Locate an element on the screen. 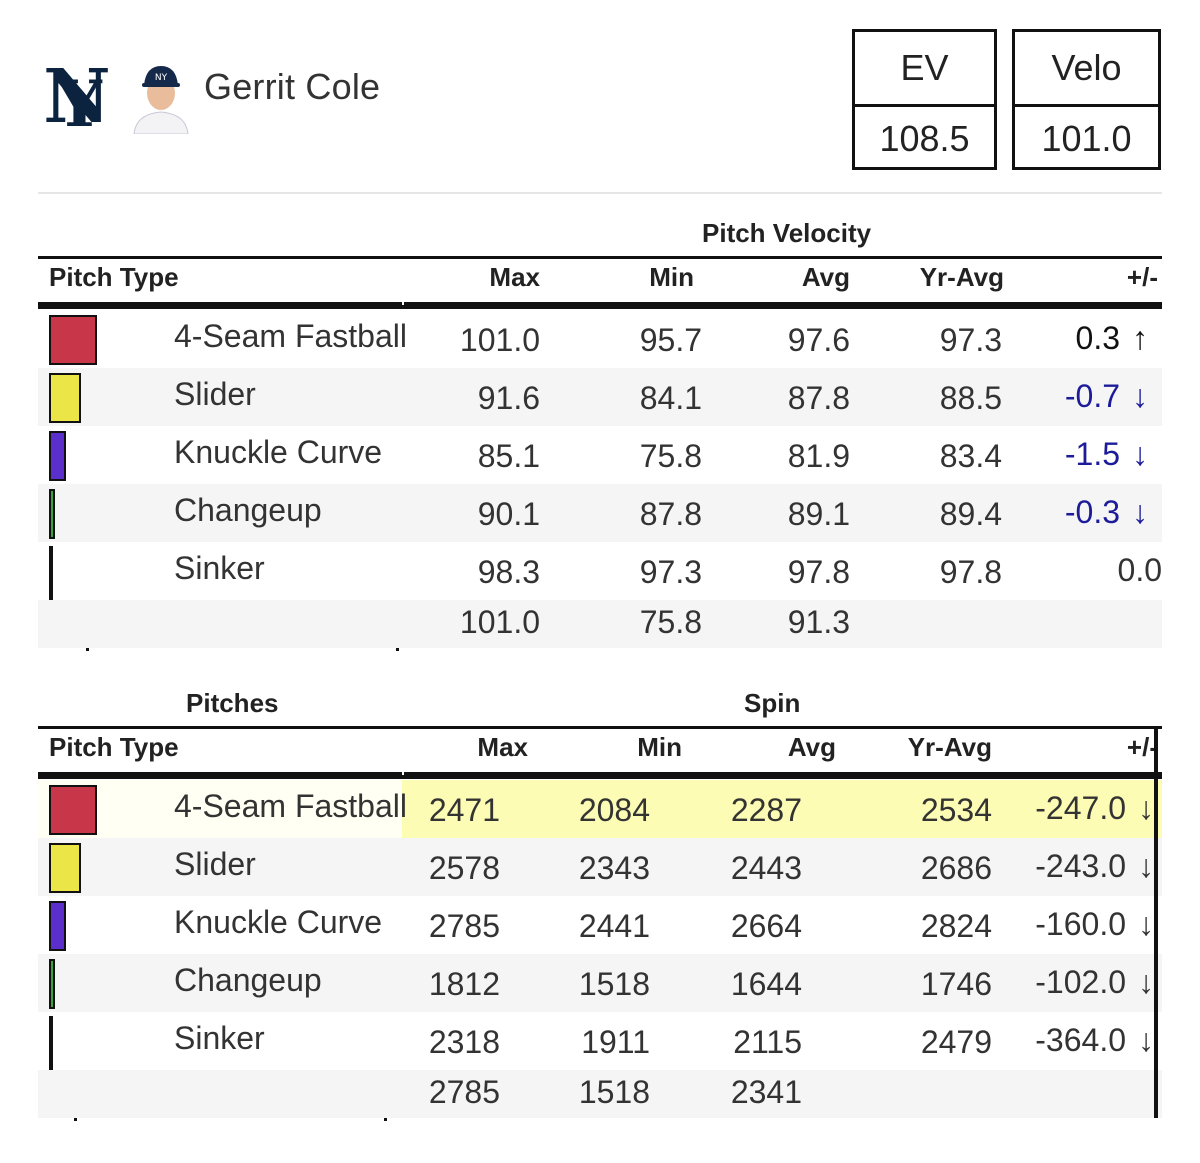 Image resolution: width=1200 pixels, height=1163 pixels. svg-text: NY is located at coordinates (161, 78).